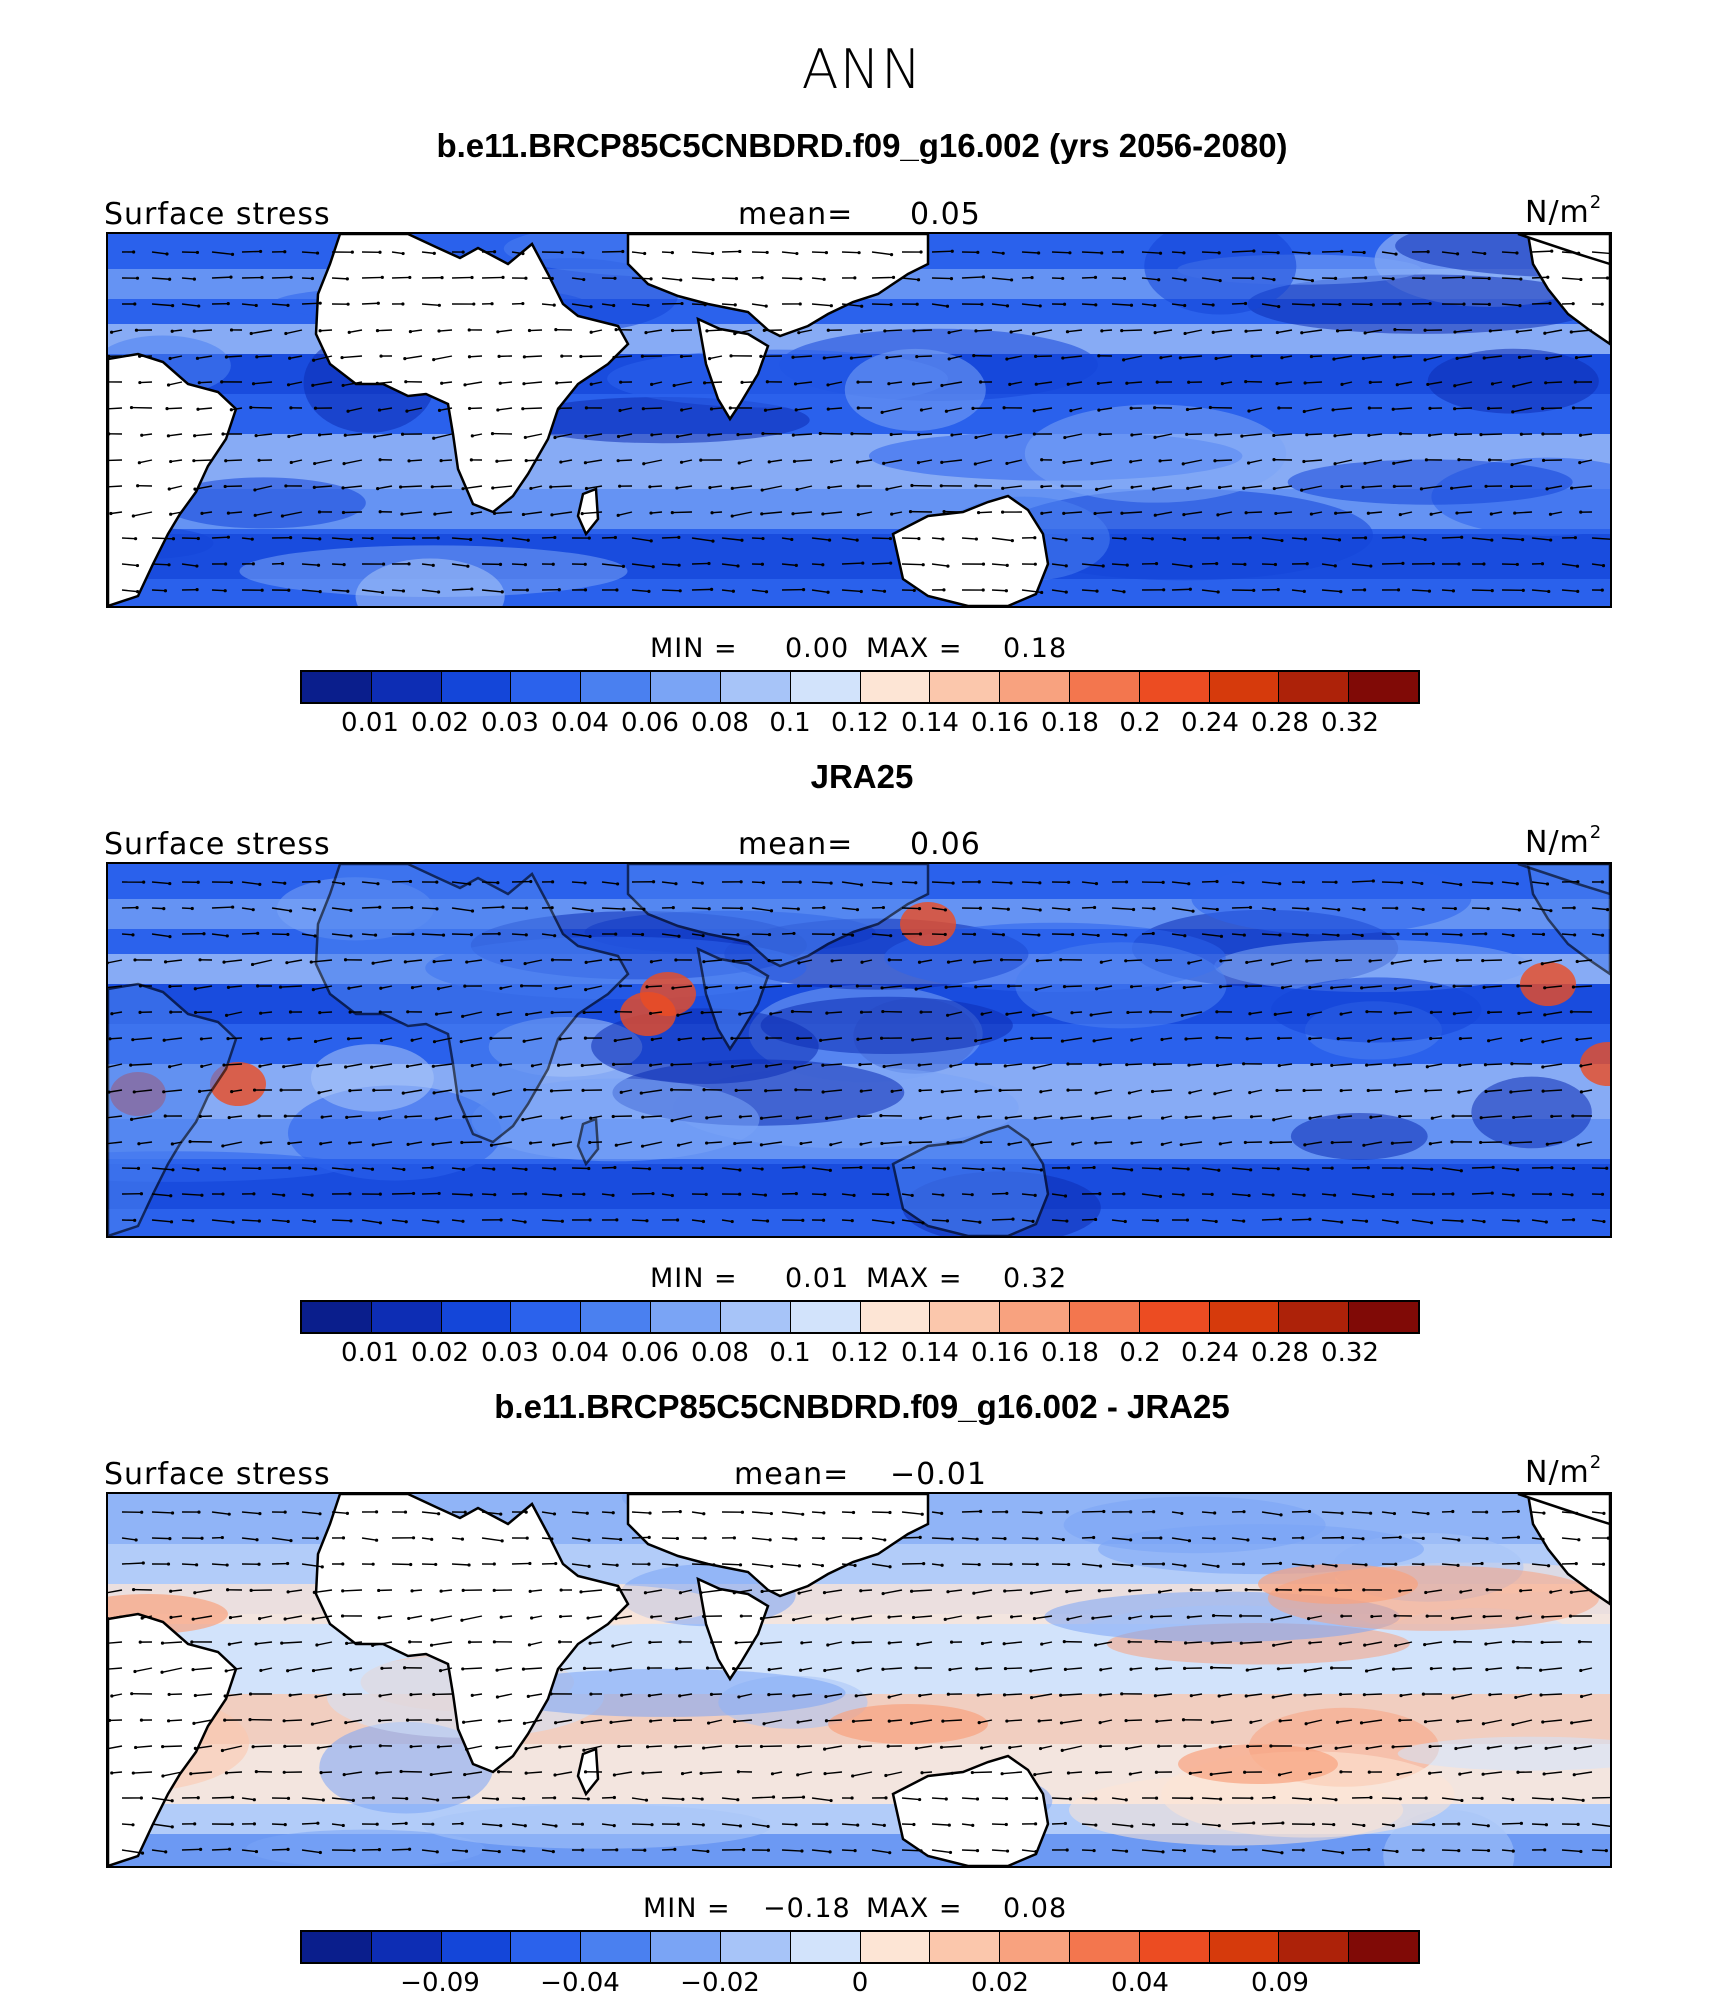 The image size is (1710, 2011). I want to click on colorbar-box, so click(546, 1947).